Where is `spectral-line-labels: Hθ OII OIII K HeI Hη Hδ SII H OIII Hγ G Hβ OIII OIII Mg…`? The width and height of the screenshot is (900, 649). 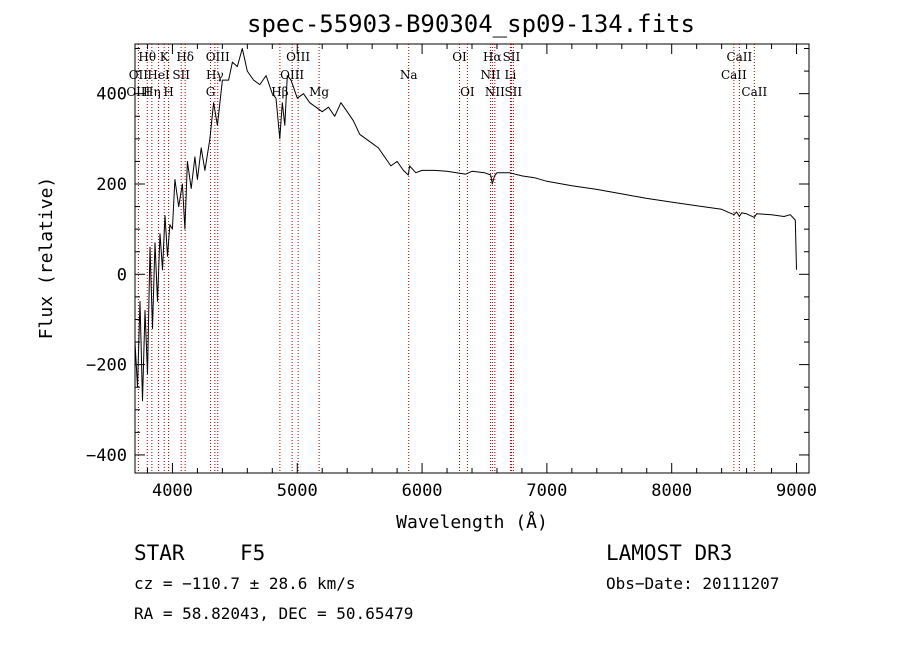 spectral-line-labels: Hθ OII OIII K HeI Hη Hδ SII H OIII Hγ G Hβ OIII OIII Mg… is located at coordinates (446, 74).